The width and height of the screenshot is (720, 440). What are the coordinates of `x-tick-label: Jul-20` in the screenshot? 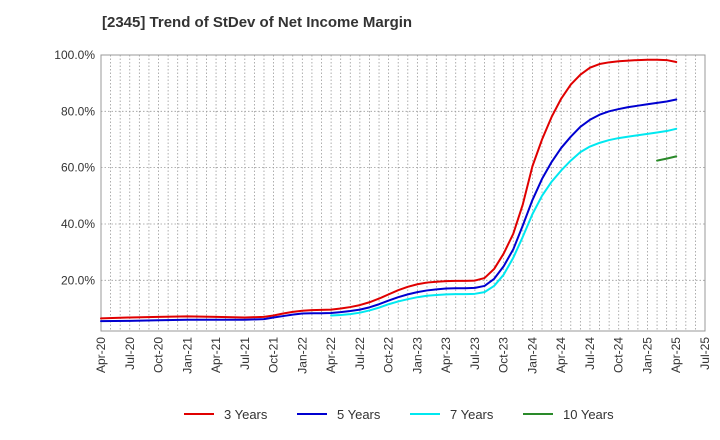 It's located at (130, 353).